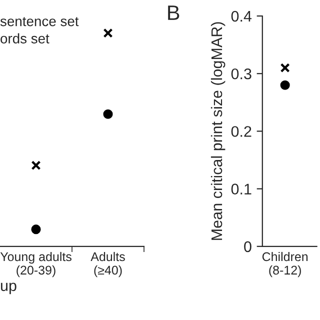 Image resolution: width=320 pixels, height=320 pixels. Describe the element at coordinates (36, 265) in the screenshot. I see `x-tick-label: Young adults (20-39)` at that location.